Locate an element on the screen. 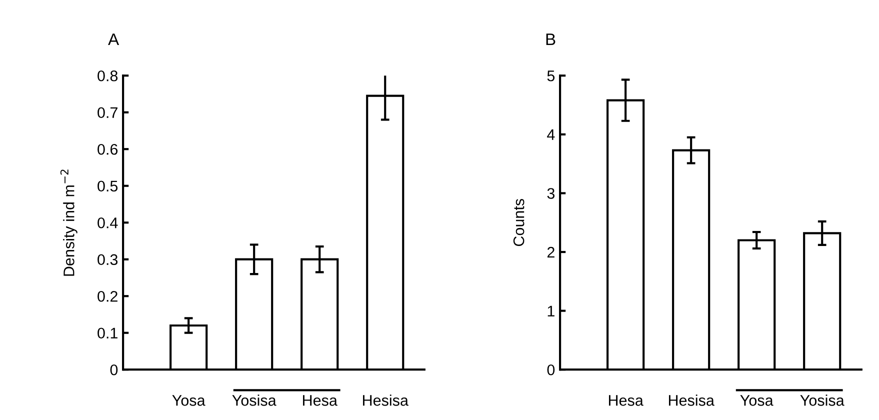  y-tick-label: 2 is located at coordinates (550, 252).